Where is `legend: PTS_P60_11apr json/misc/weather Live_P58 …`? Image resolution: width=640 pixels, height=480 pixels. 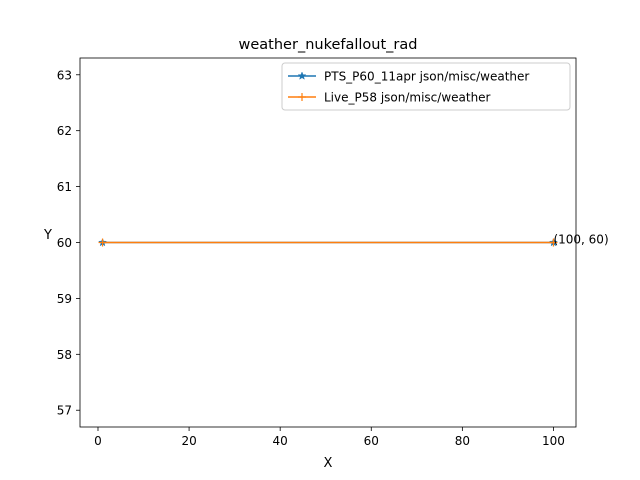 legend: PTS_P60_11apr json/misc/weather Live_P58 … is located at coordinates (426, 86).